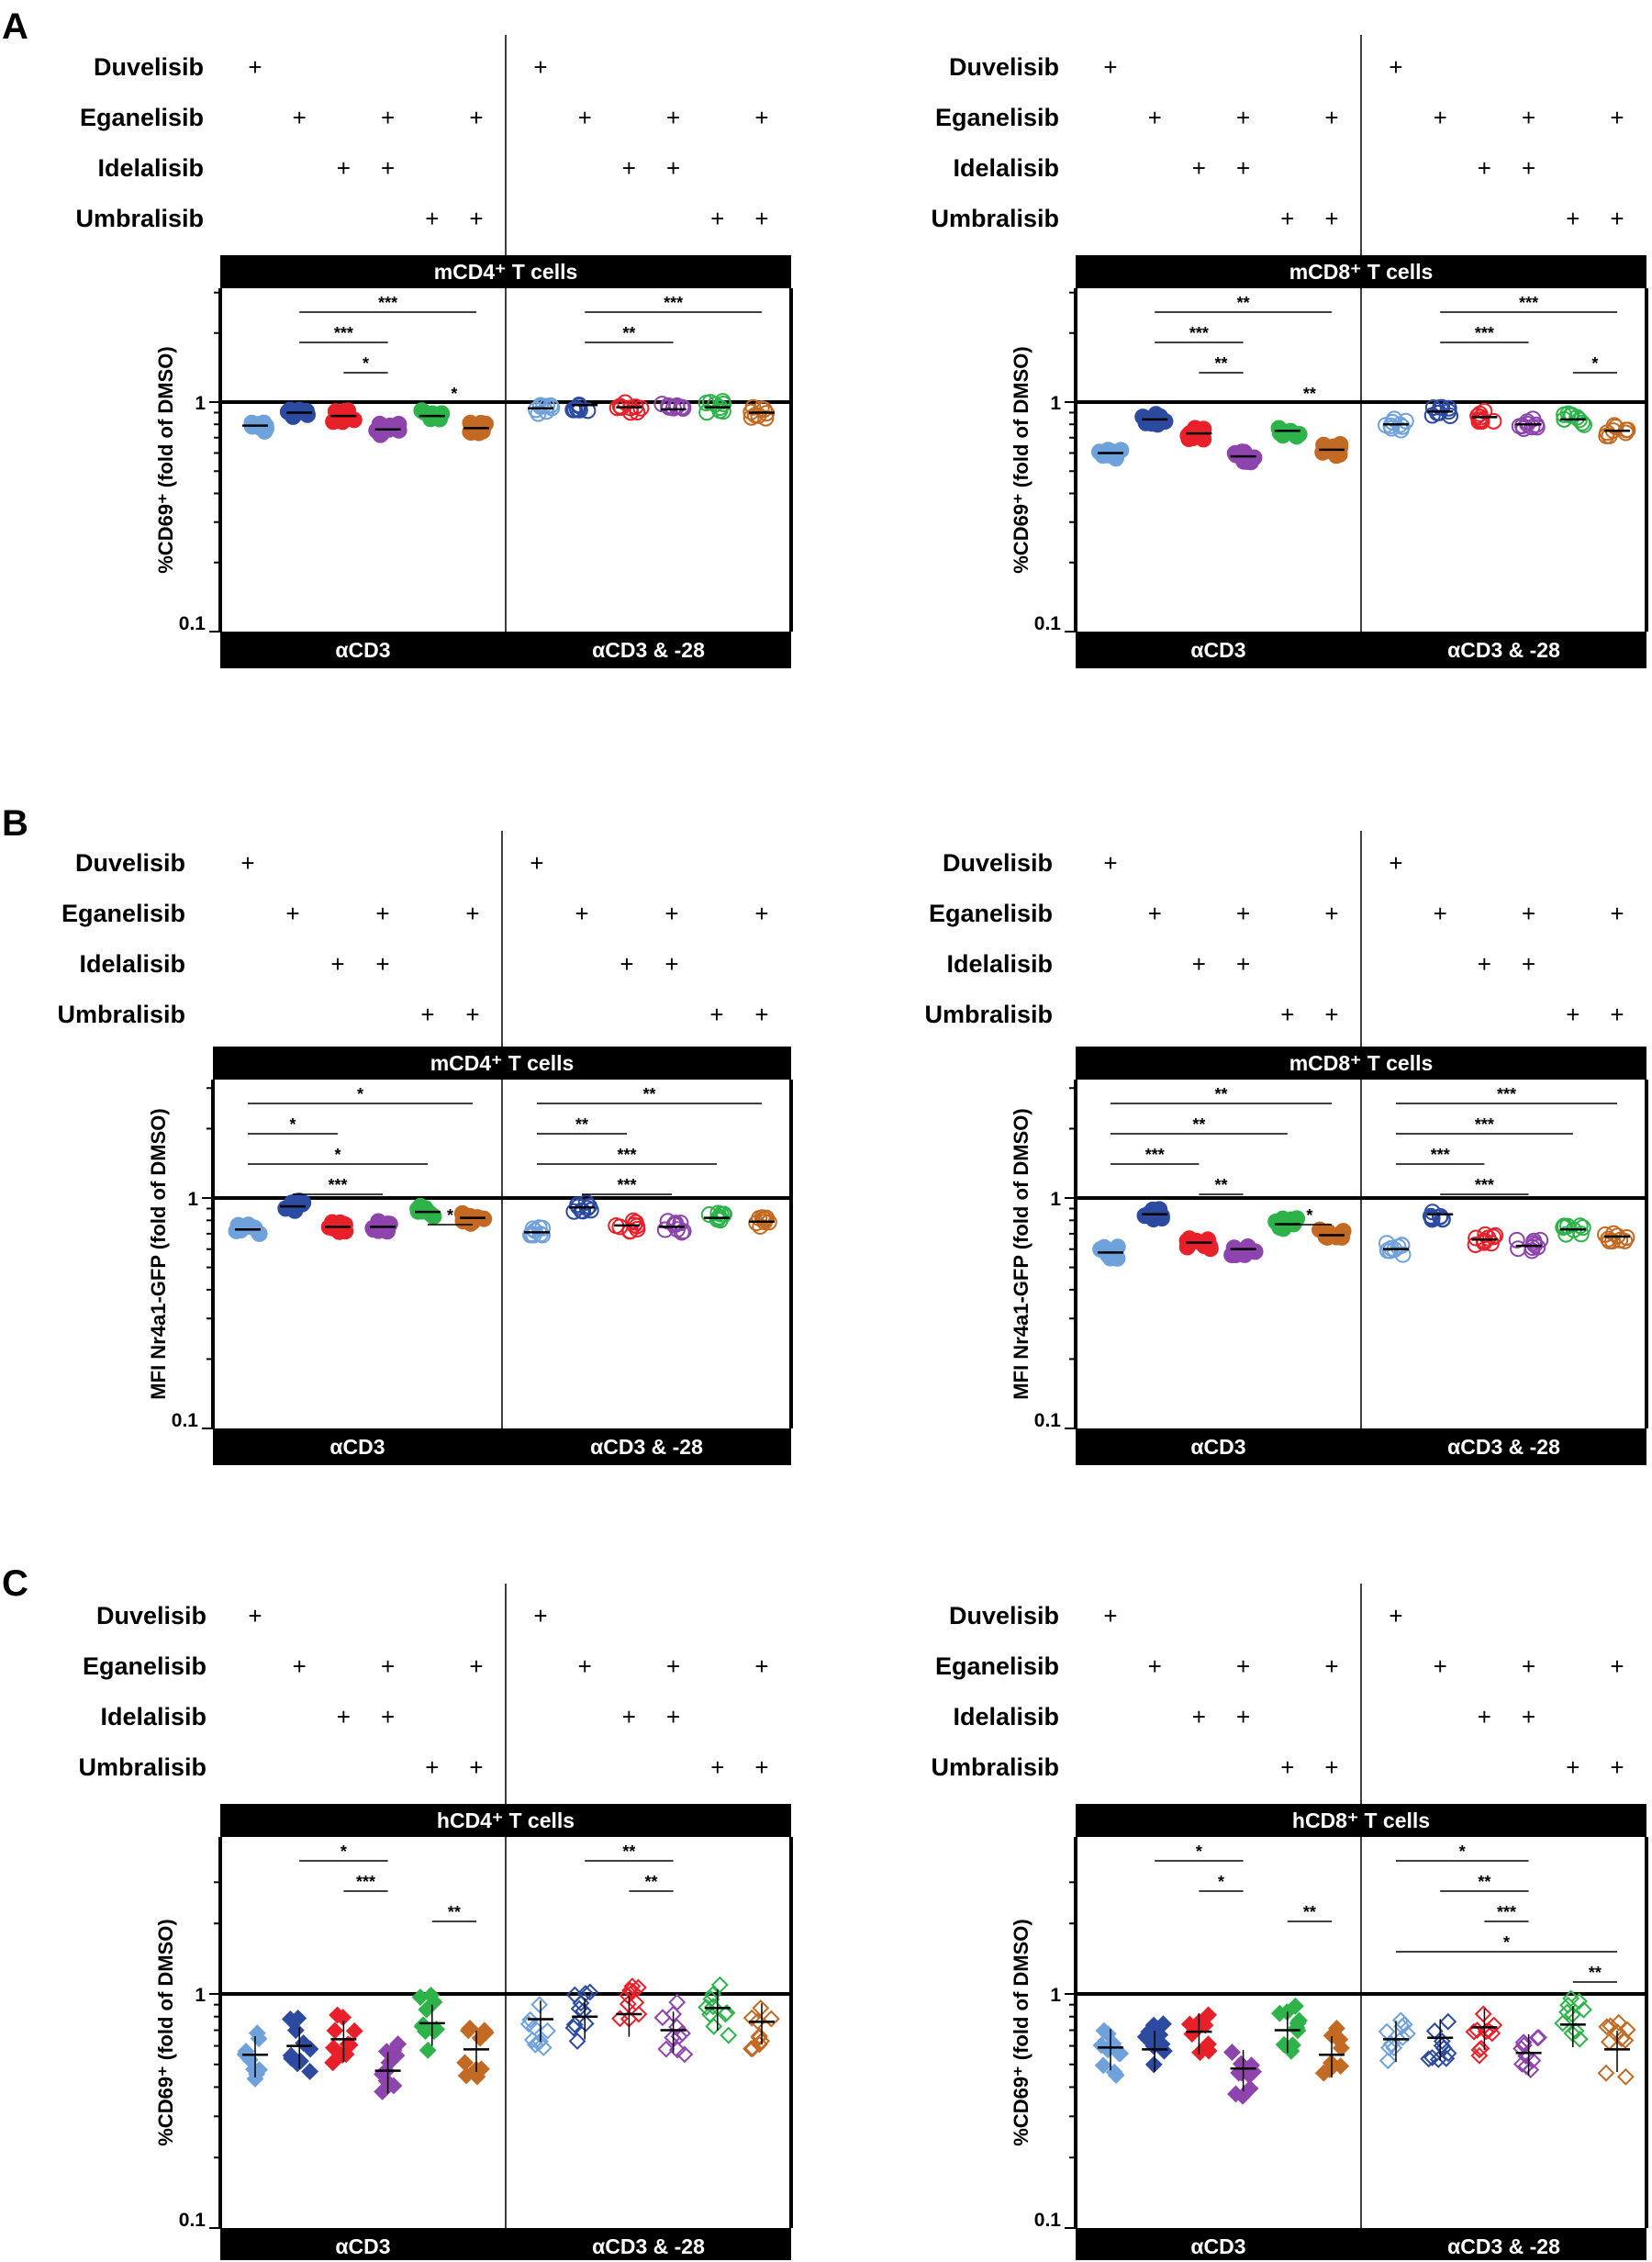 This screenshot has height=2262, width=1652. Describe the element at coordinates (505, 650) in the screenshot. I see `condition-bar` at that location.